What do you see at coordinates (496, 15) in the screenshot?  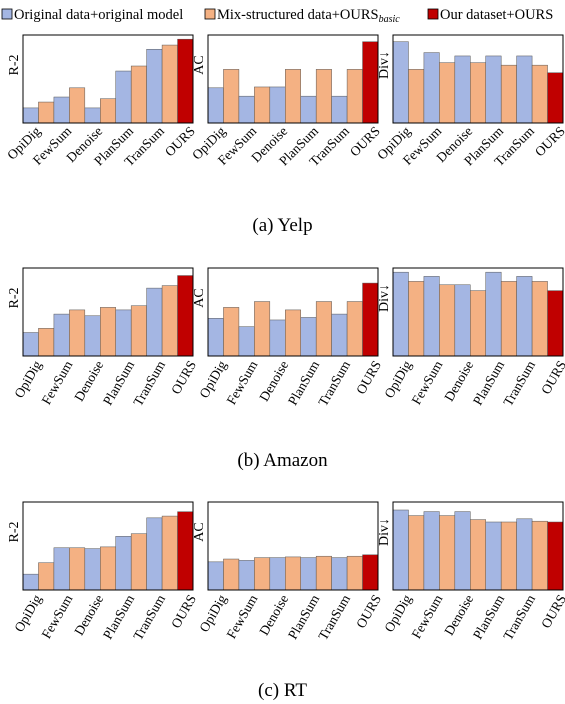 I see `legend-label-2: Our dataset+OURS` at bounding box center [496, 15].